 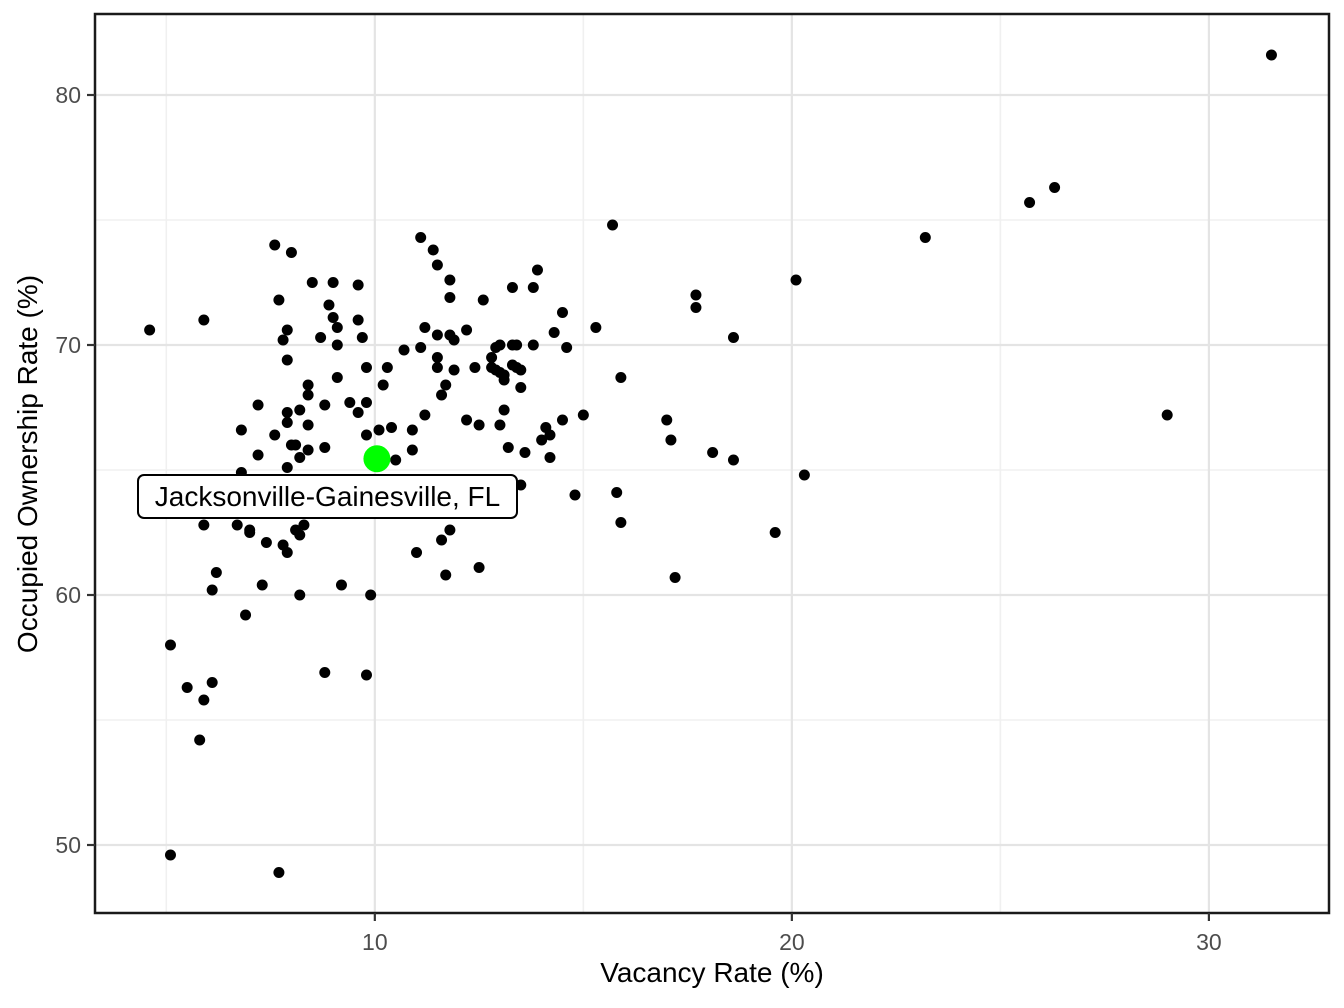 I want to click on x-axis-title: Vacancy Rate (%), so click(x=712, y=972).